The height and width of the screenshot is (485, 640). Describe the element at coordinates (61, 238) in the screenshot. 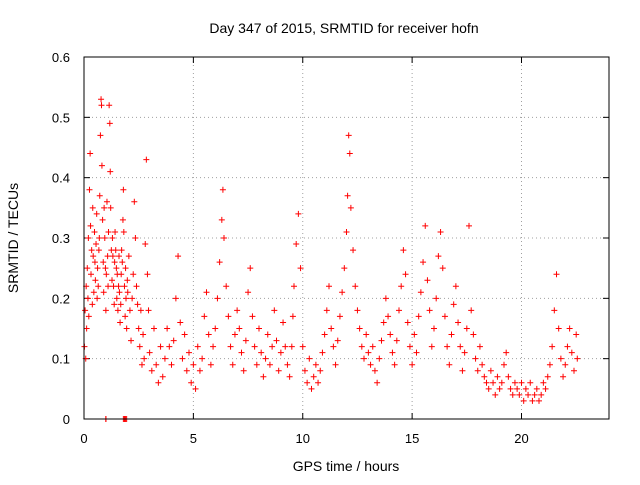

I see `y-tick-label: 0.3` at that location.